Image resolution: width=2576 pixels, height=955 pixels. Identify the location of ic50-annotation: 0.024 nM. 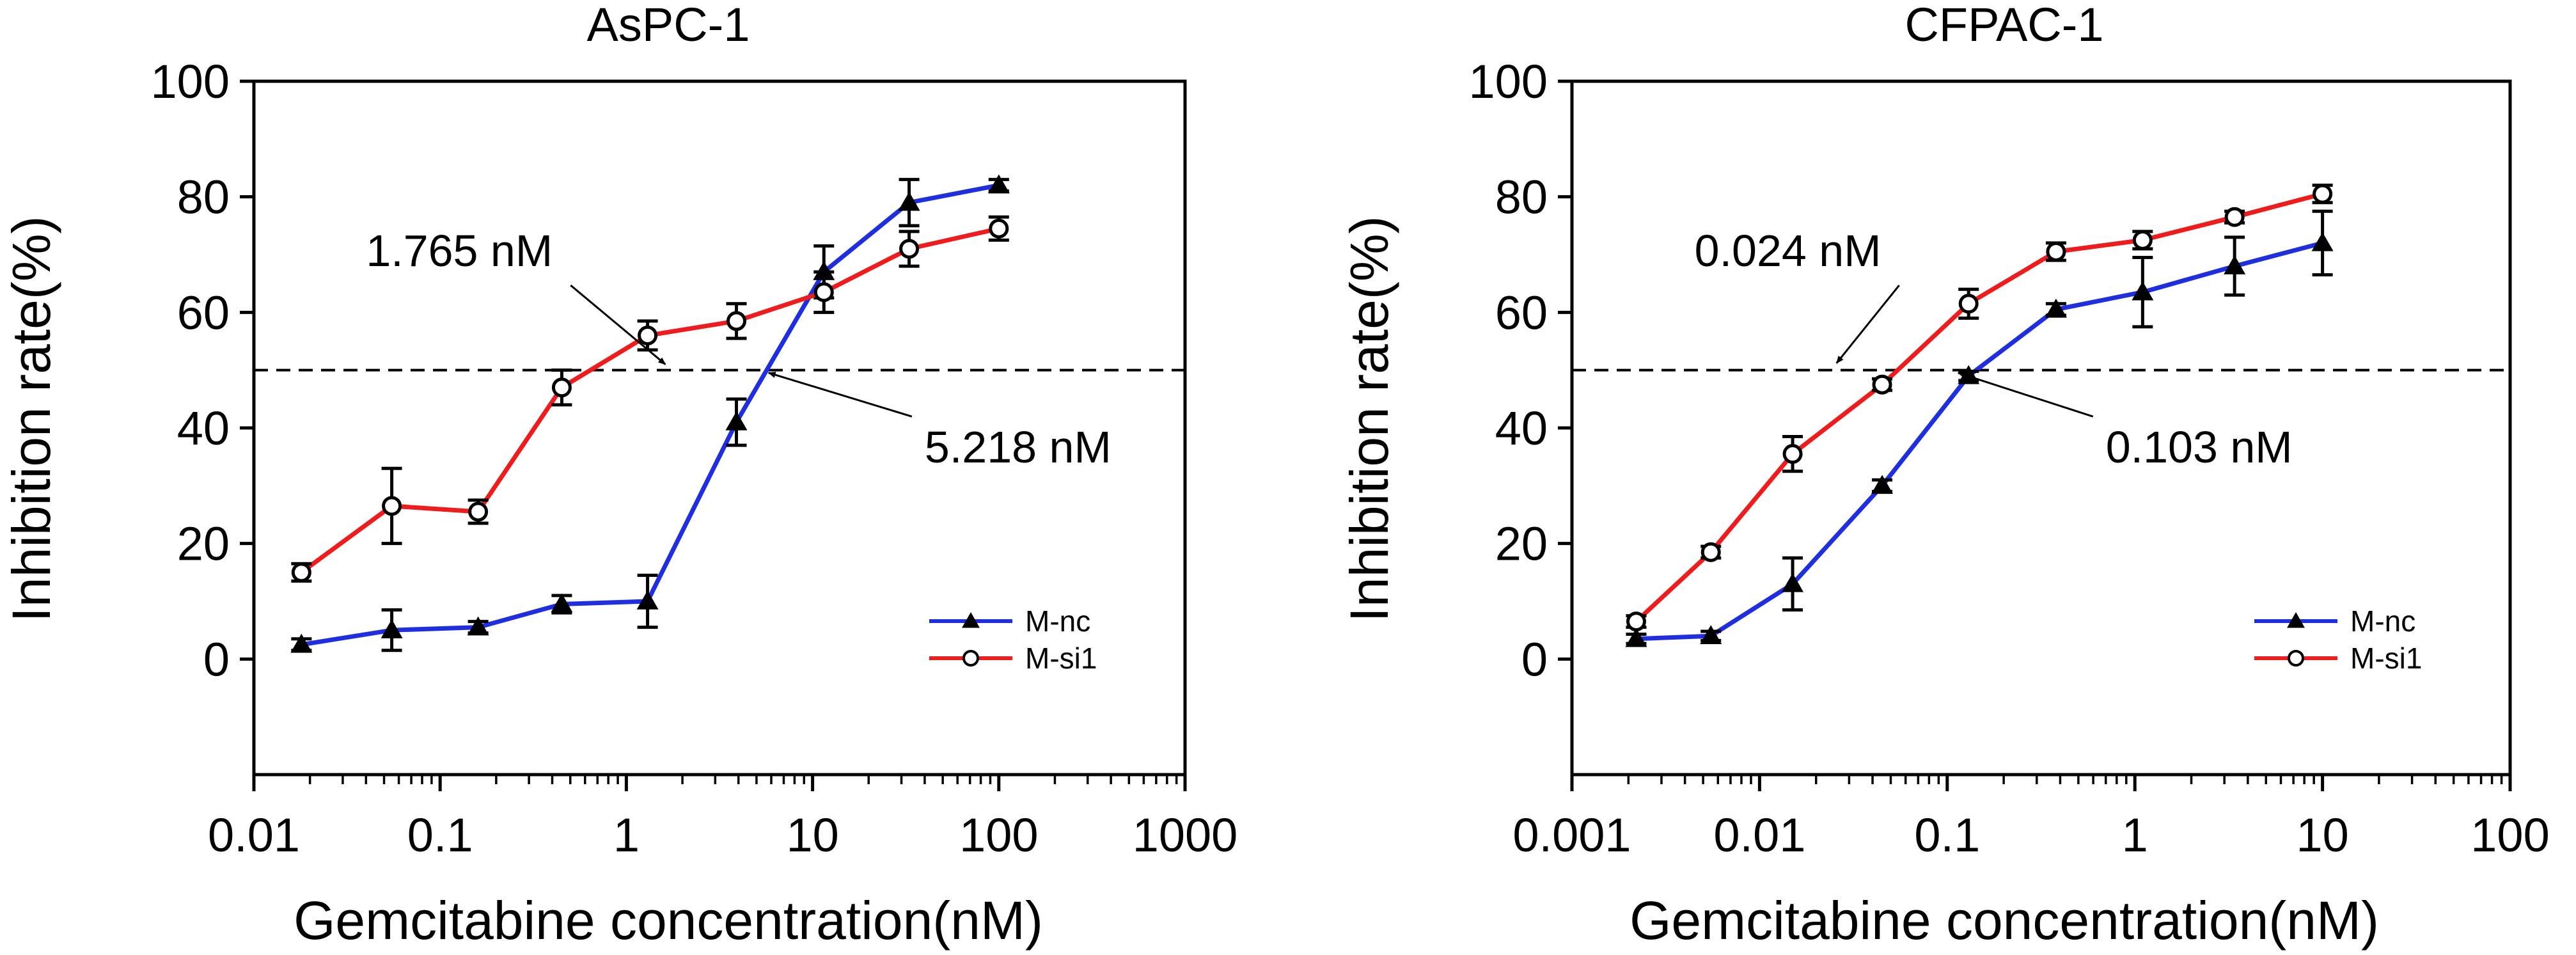
(1797, 295).